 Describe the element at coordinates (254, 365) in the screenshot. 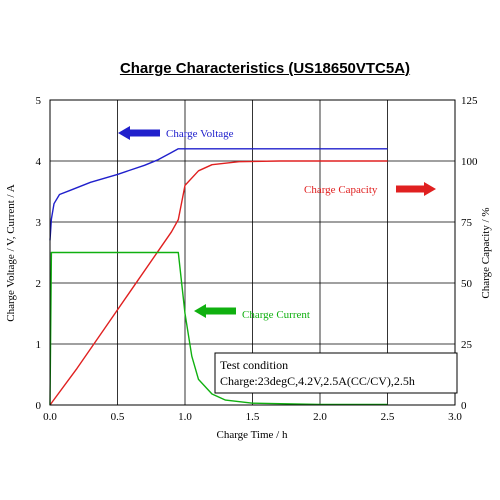

I see `test-condition-title: Test condition` at that location.